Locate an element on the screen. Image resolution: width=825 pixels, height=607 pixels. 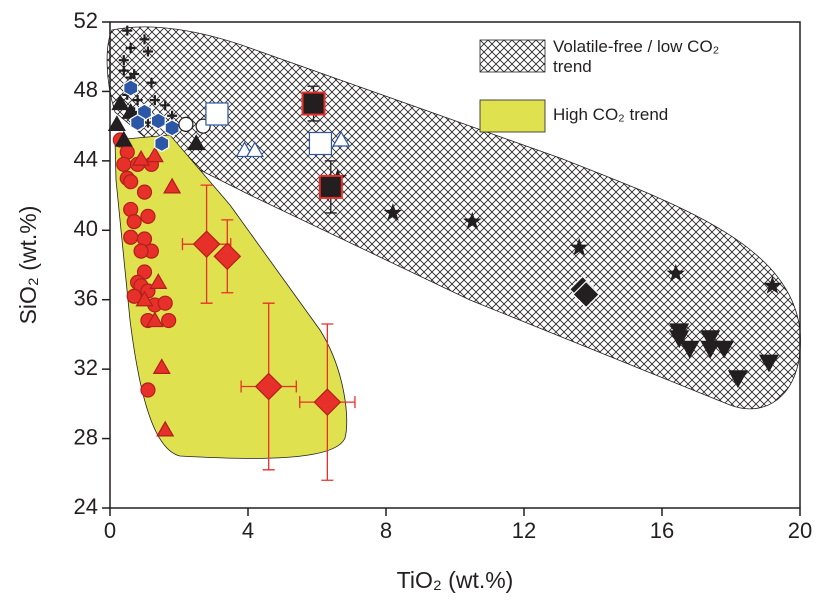
x-tick-label: 16 is located at coordinates (662, 530).